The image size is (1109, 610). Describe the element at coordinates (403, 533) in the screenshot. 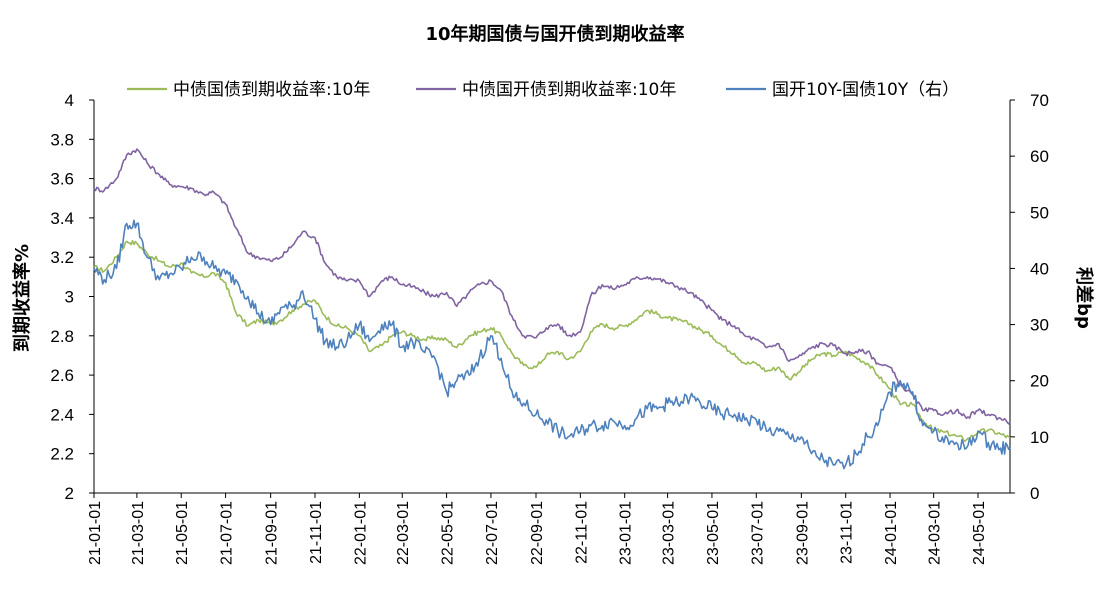

I see `x-tick-label: 22-03-01` at that location.